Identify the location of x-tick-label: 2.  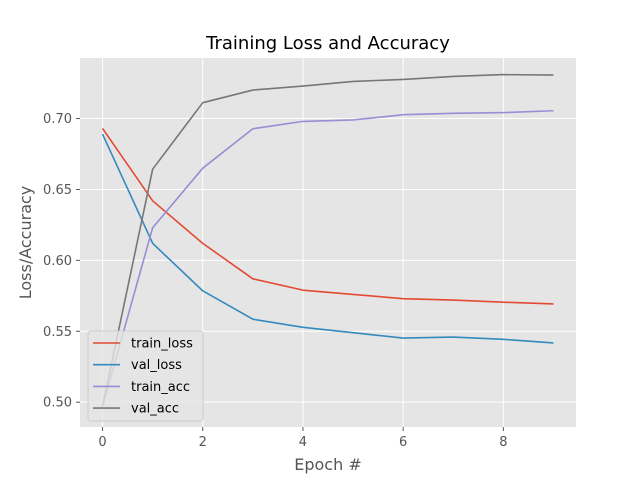
(203, 442).